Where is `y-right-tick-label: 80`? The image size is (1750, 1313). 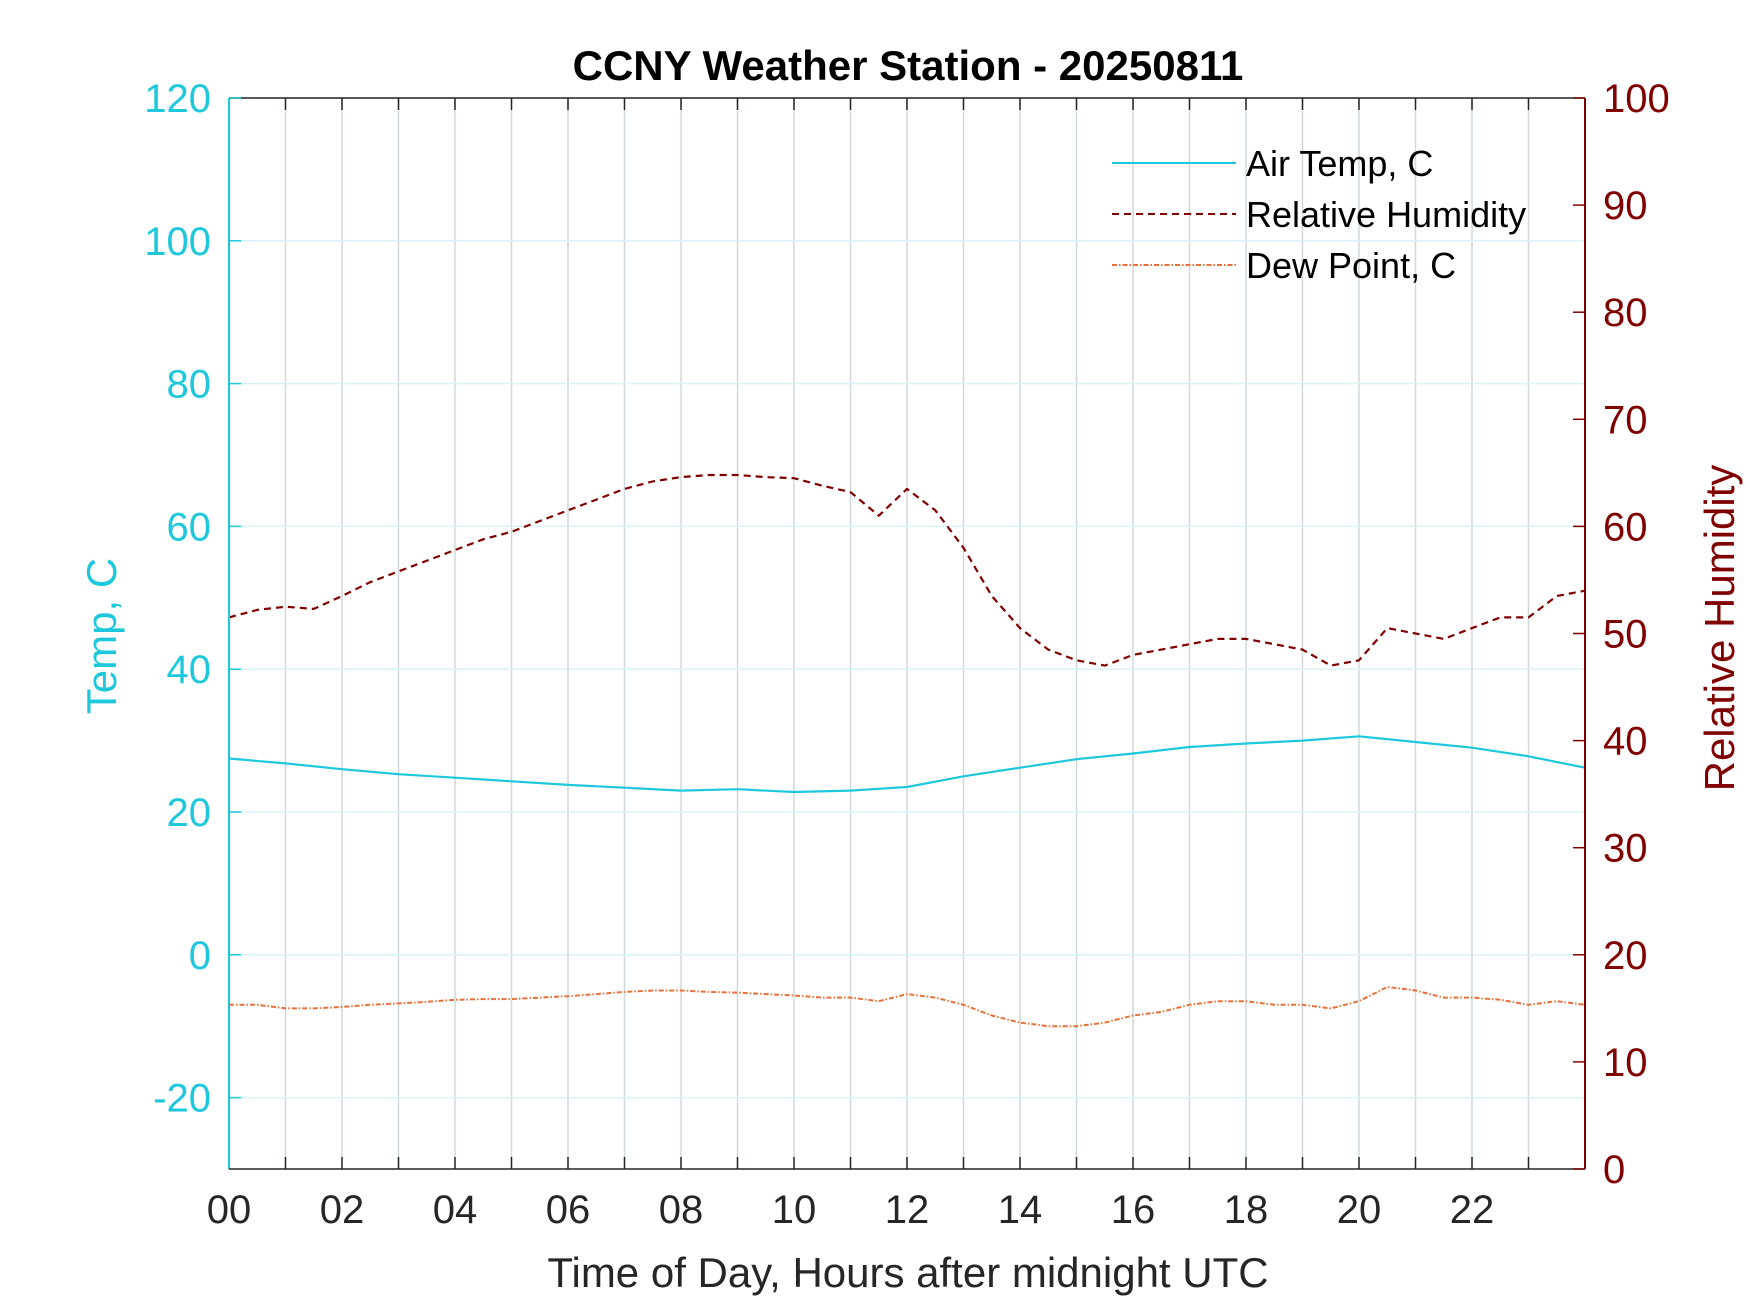 y-right-tick-label: 80 is located at coordinates (1625, 313).